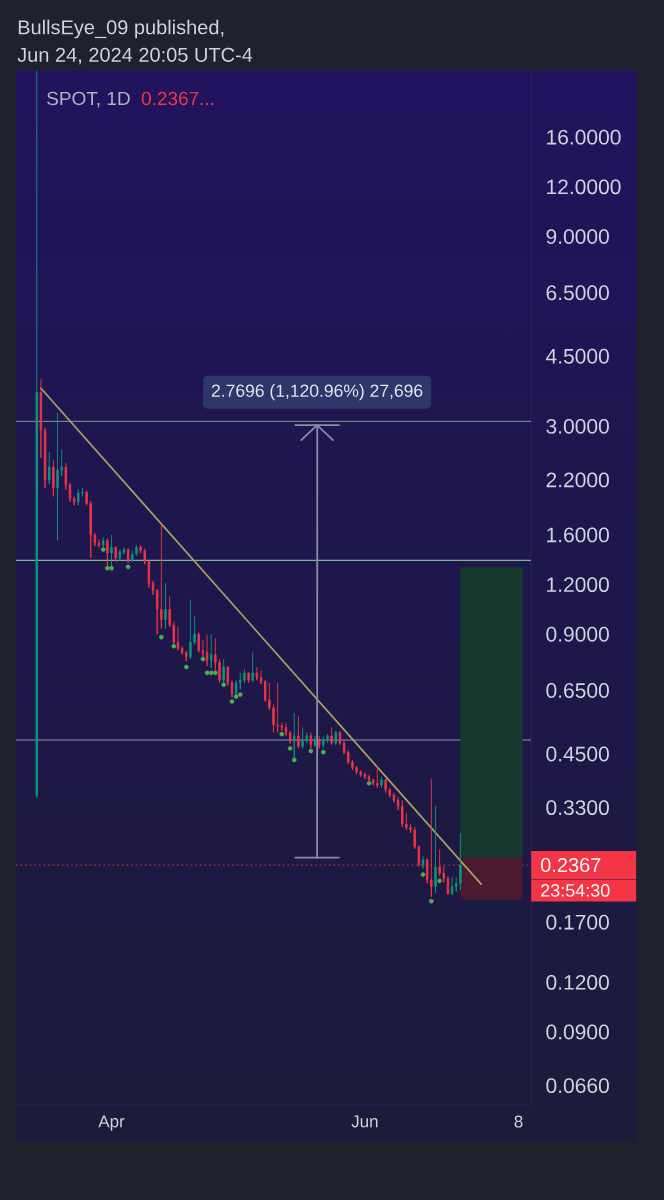 Image resolution: width=664 pixels, height=1200 pixels. What do you see at coordinates (578, 585) in the screenshot?
I see `y-tick-label: 1.2000` at bounding box center [578, 585].